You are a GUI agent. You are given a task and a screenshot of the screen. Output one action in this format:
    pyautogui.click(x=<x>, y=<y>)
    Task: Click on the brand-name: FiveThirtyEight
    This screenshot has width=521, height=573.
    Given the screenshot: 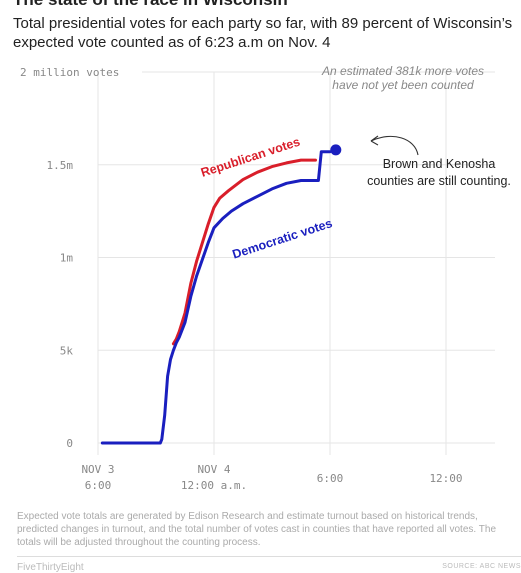 What is the action you would take?
    pyautogui.click(x=50, y=567)
    